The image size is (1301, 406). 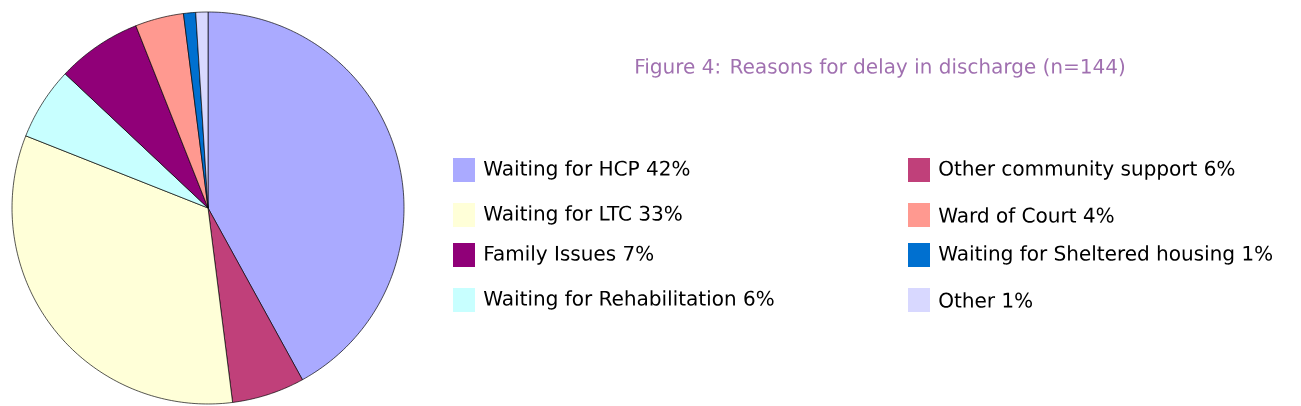 What do you see at coordinates (582, 215) in the screenshot?
I see `legend-label: Waiting for LTC 33%` at bounding box center [582, 215].